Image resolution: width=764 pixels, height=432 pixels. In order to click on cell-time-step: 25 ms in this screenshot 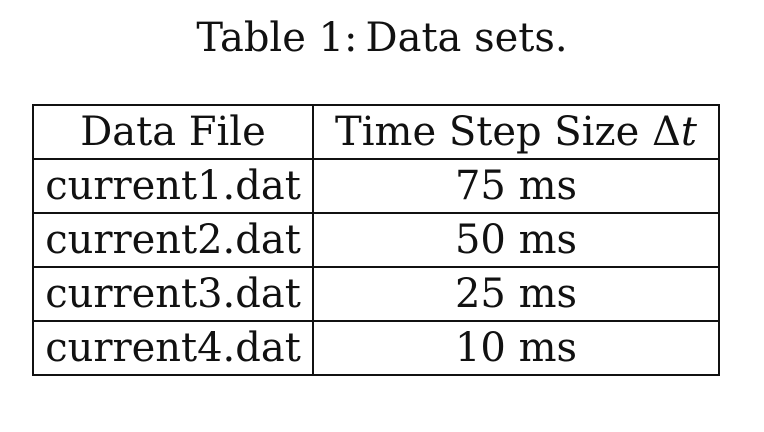, I will do `click(516, 294)`.